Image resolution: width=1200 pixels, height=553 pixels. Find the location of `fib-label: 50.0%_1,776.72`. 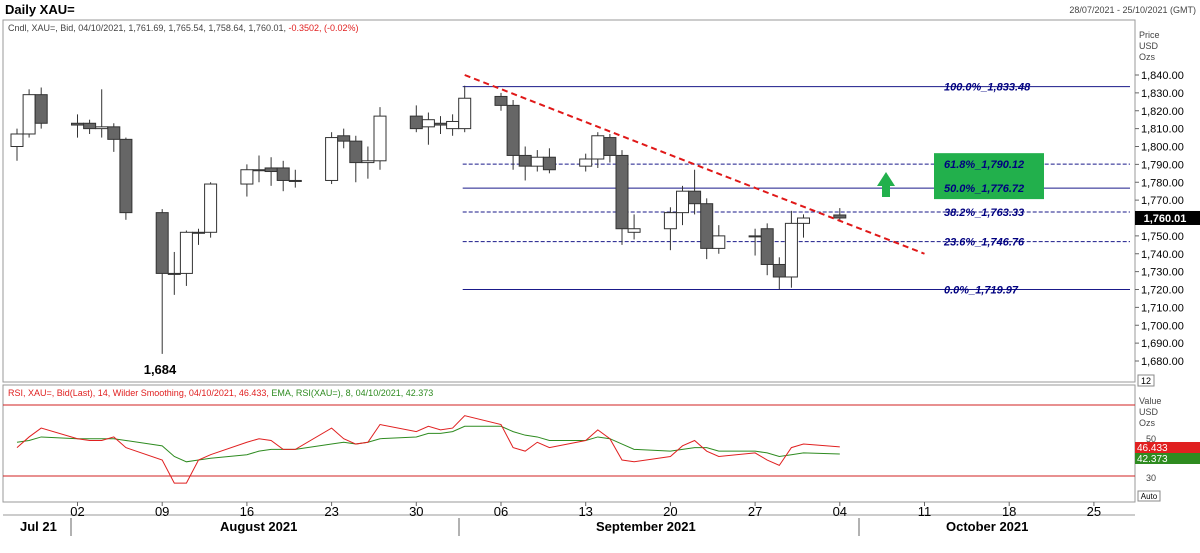

fib-label: 50.0%_1,776.72 is located at coordinates (984, 189).